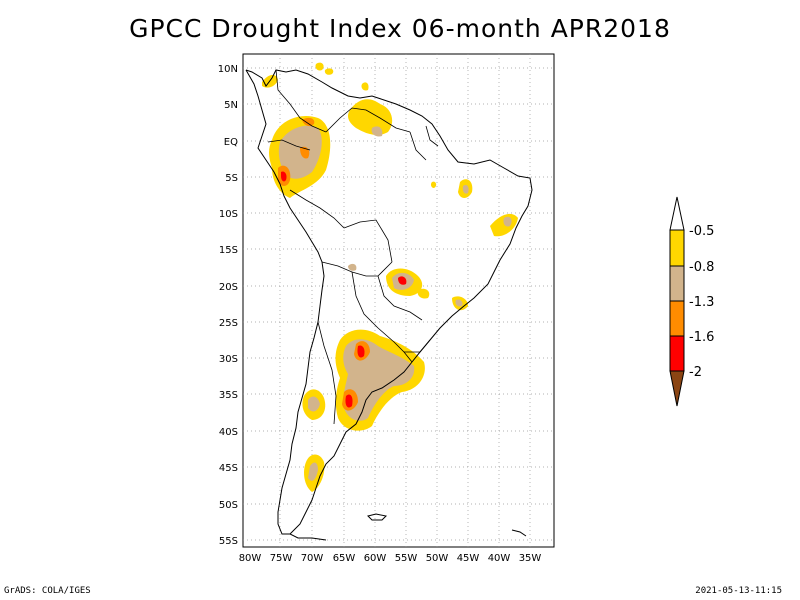 The image size is (800, 600). Describe the element at coordinates (677, 388) in the screenshot. I see `colorbar-bottom-triangle` at that location.